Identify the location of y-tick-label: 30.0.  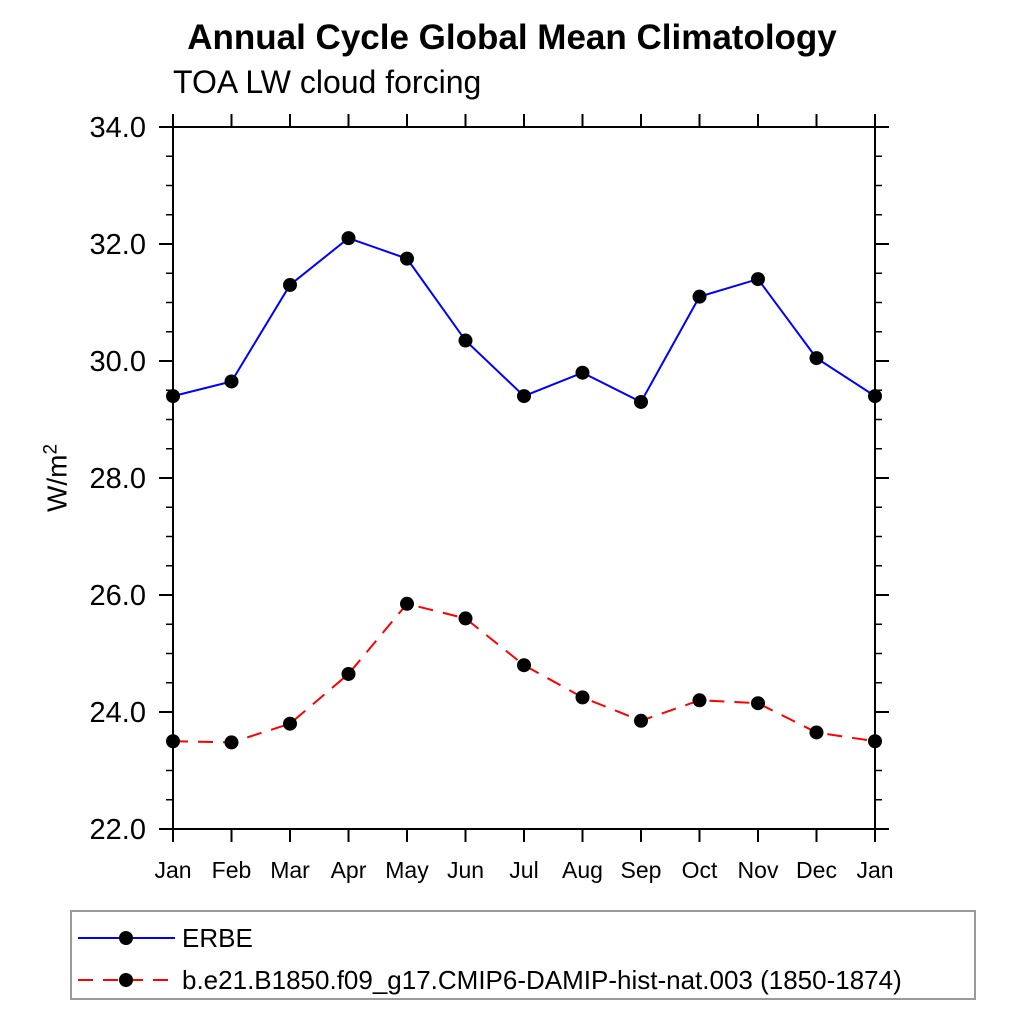
(118, 362).